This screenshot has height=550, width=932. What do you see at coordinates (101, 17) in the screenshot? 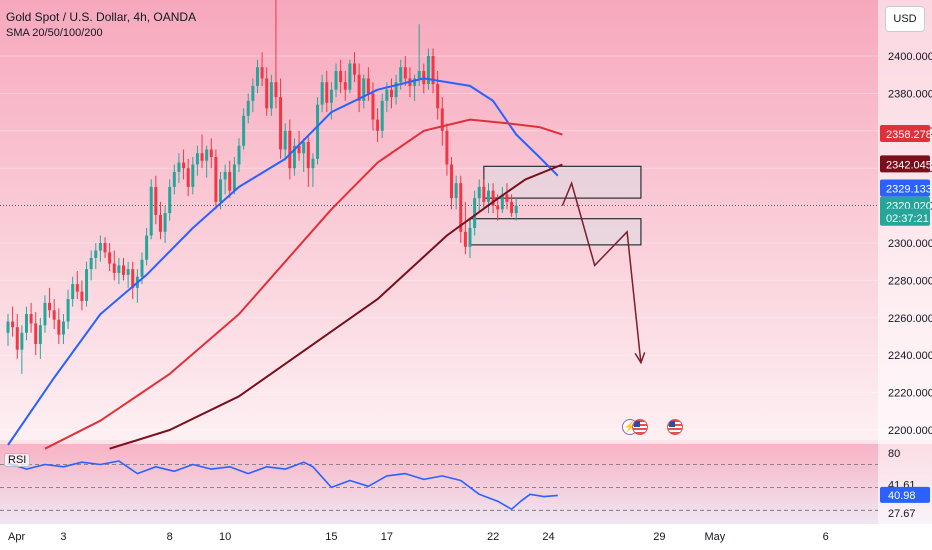
I see `symbol-title: Gold Spot / U.S. Dollar, 4h, OANDA` at bounding box center [101, 17].